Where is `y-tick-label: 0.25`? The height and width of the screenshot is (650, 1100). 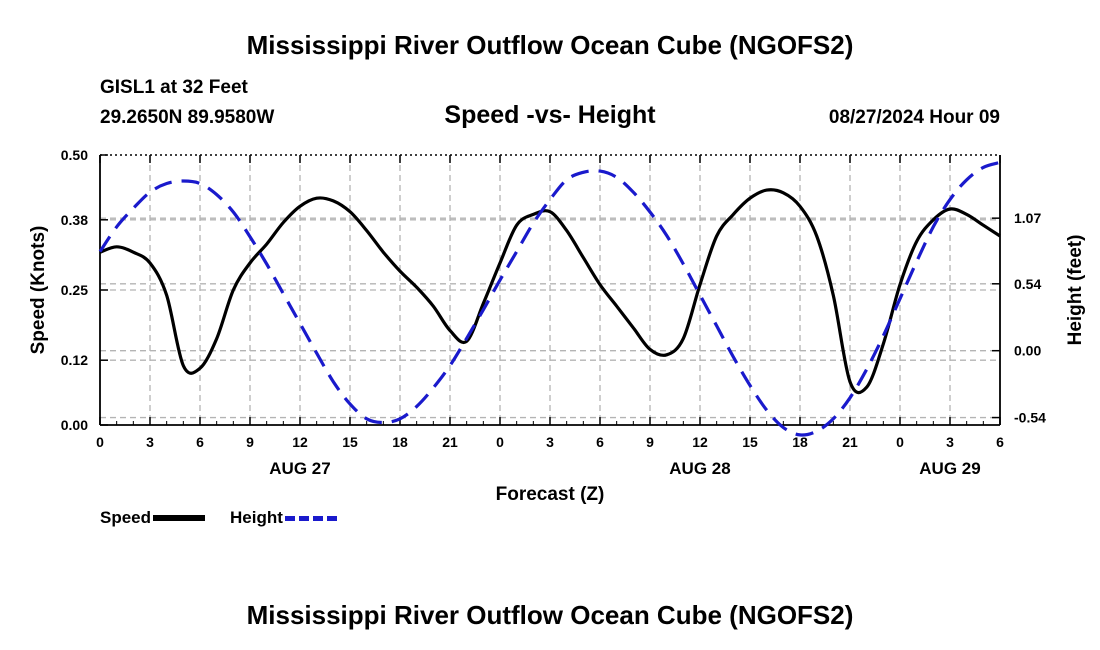
y-tick-label: 0.25 is located at coordinates (74, 290).